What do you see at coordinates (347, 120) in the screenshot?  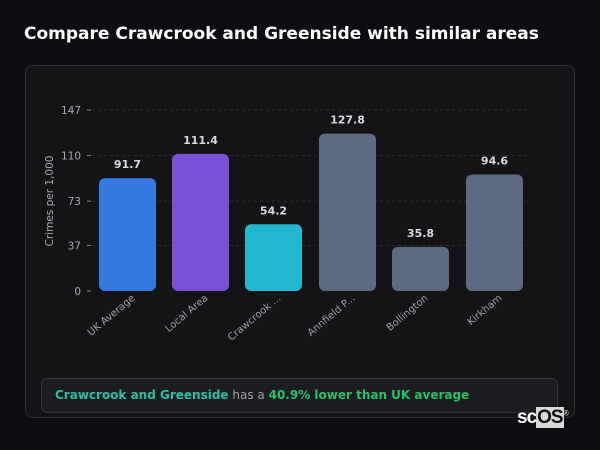 I see `bar-value-label: 127.8` at bounding box center [347, 120].